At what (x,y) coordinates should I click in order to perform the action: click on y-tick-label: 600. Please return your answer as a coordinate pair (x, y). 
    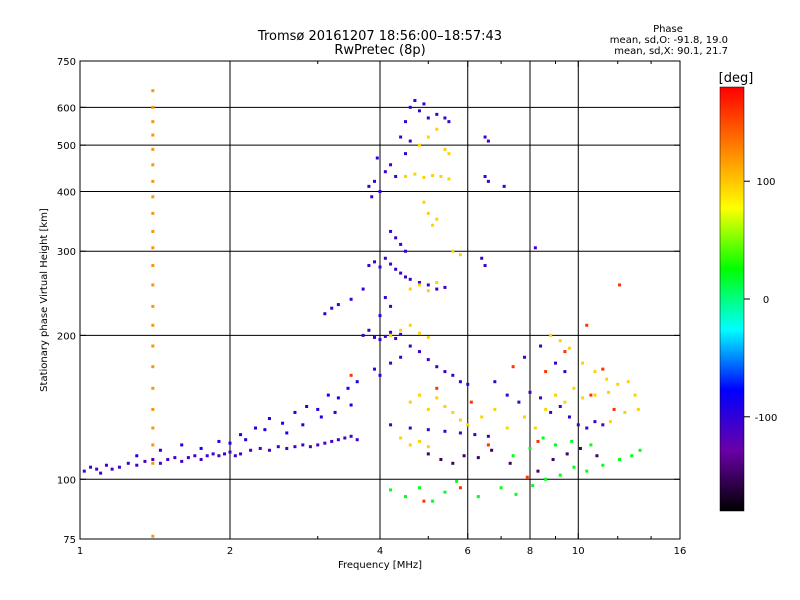
    Looking at the image, I should click on (66, 108).